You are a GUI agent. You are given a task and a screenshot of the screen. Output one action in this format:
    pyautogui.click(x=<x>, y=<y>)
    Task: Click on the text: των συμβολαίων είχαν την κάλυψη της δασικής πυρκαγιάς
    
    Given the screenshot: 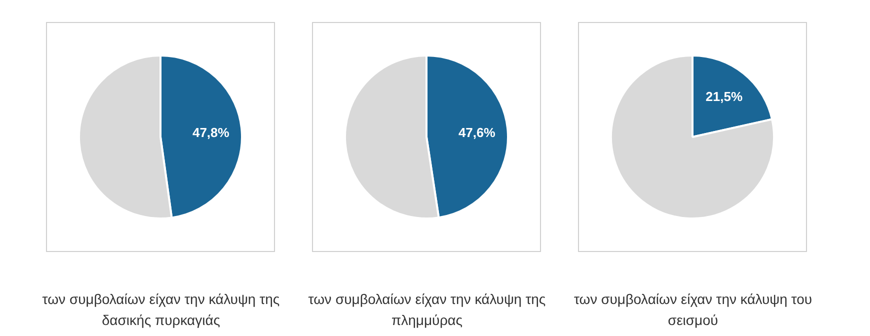 What is the action you would take?
    pyautogui.click(x=161, y=310)
    